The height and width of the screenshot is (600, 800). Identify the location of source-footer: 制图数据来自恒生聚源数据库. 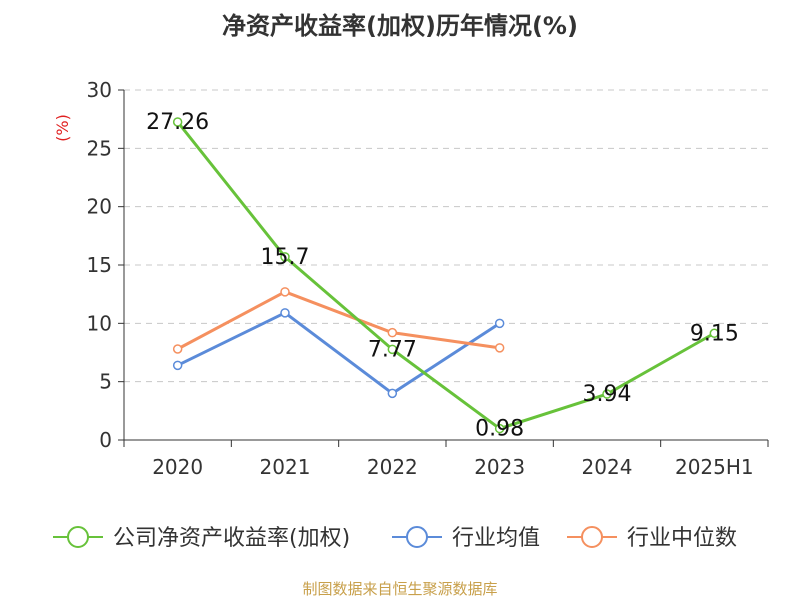
(400, 589).